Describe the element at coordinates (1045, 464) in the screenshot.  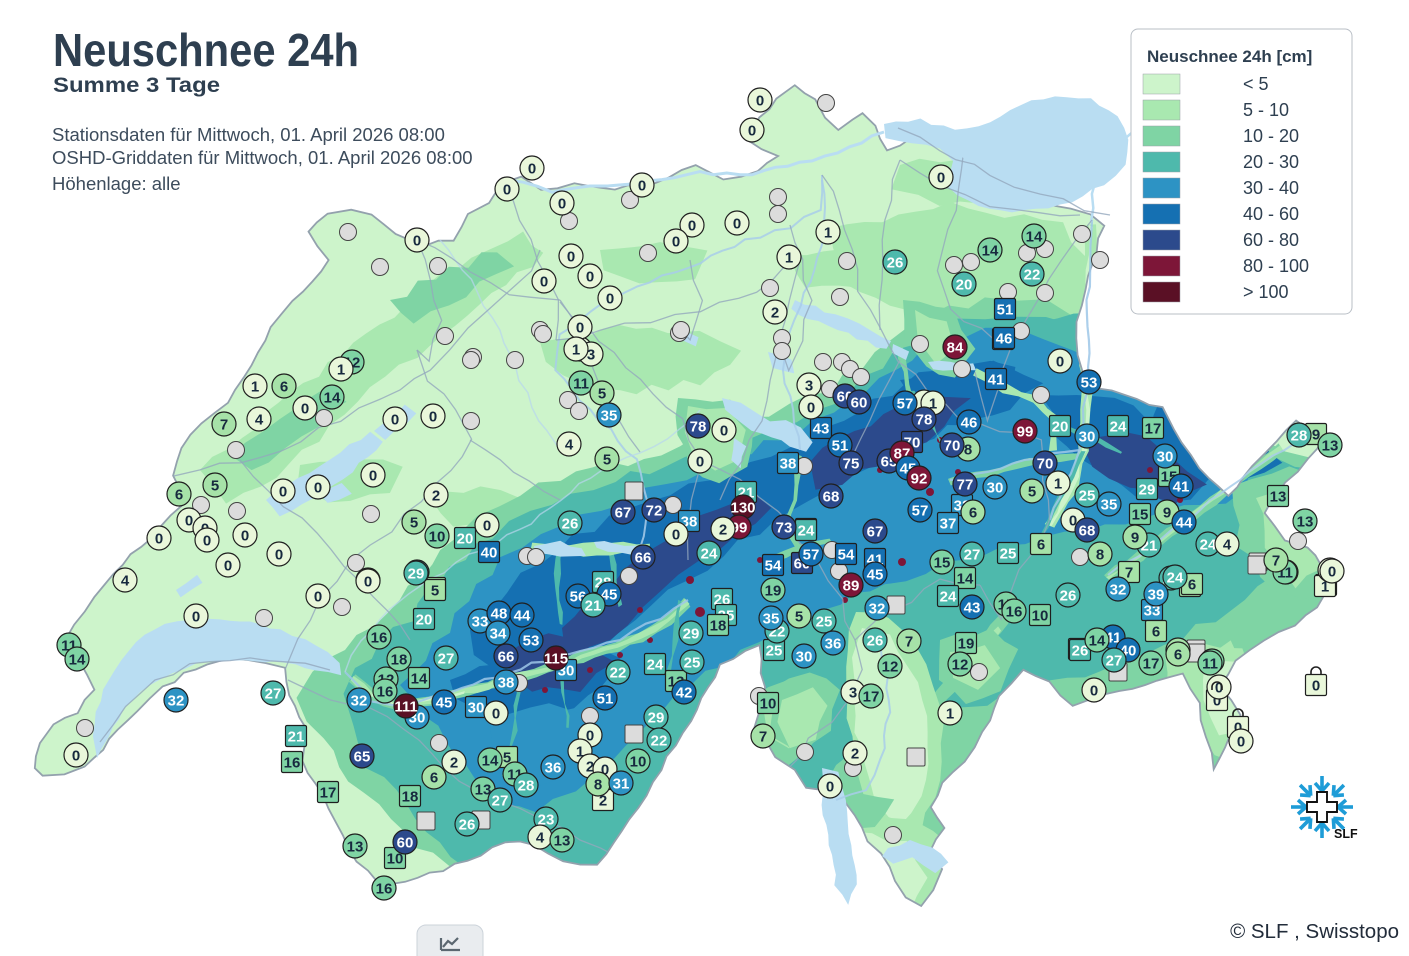
I see `svg-text: 70` at that location.